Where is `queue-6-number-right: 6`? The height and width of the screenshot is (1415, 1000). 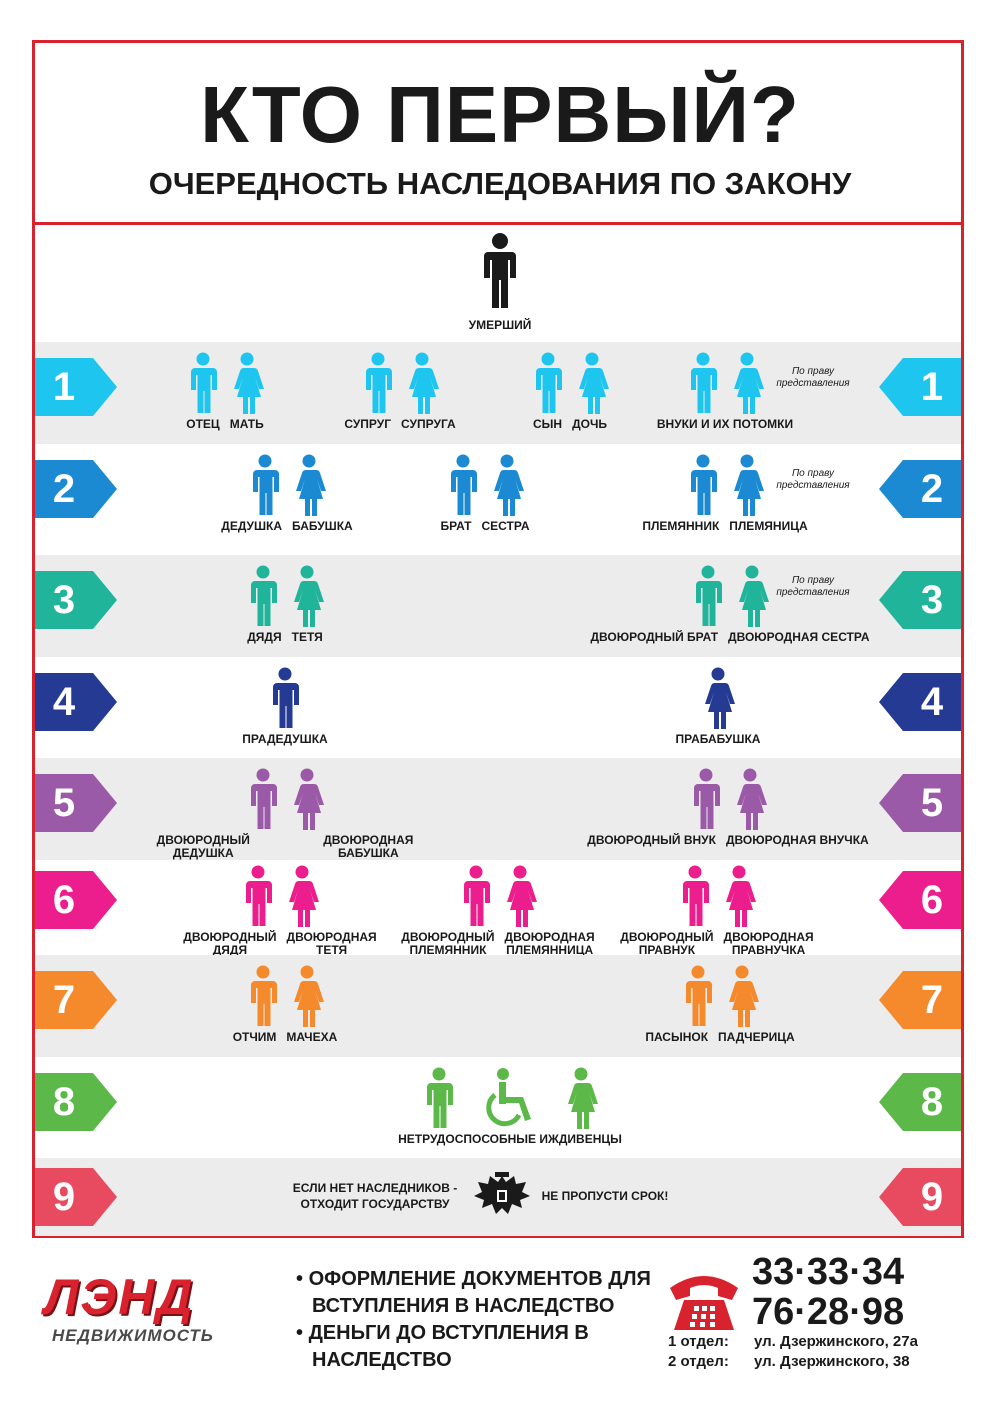
queue-6-number-right: 6 is located at coordinates (932, 900).